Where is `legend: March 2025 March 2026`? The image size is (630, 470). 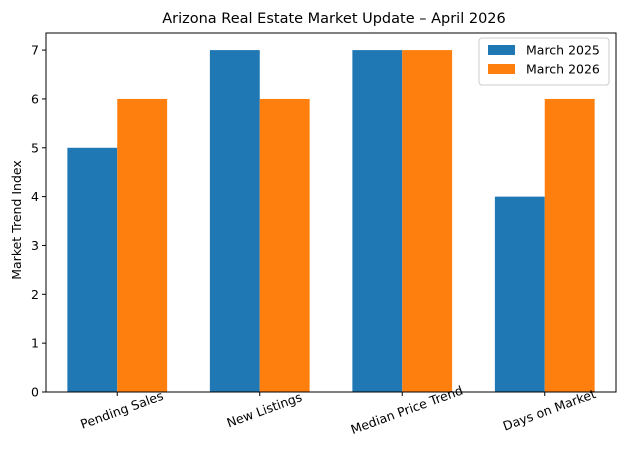
legend: March 2025 March 2026 is located at coordinates (544, 61).